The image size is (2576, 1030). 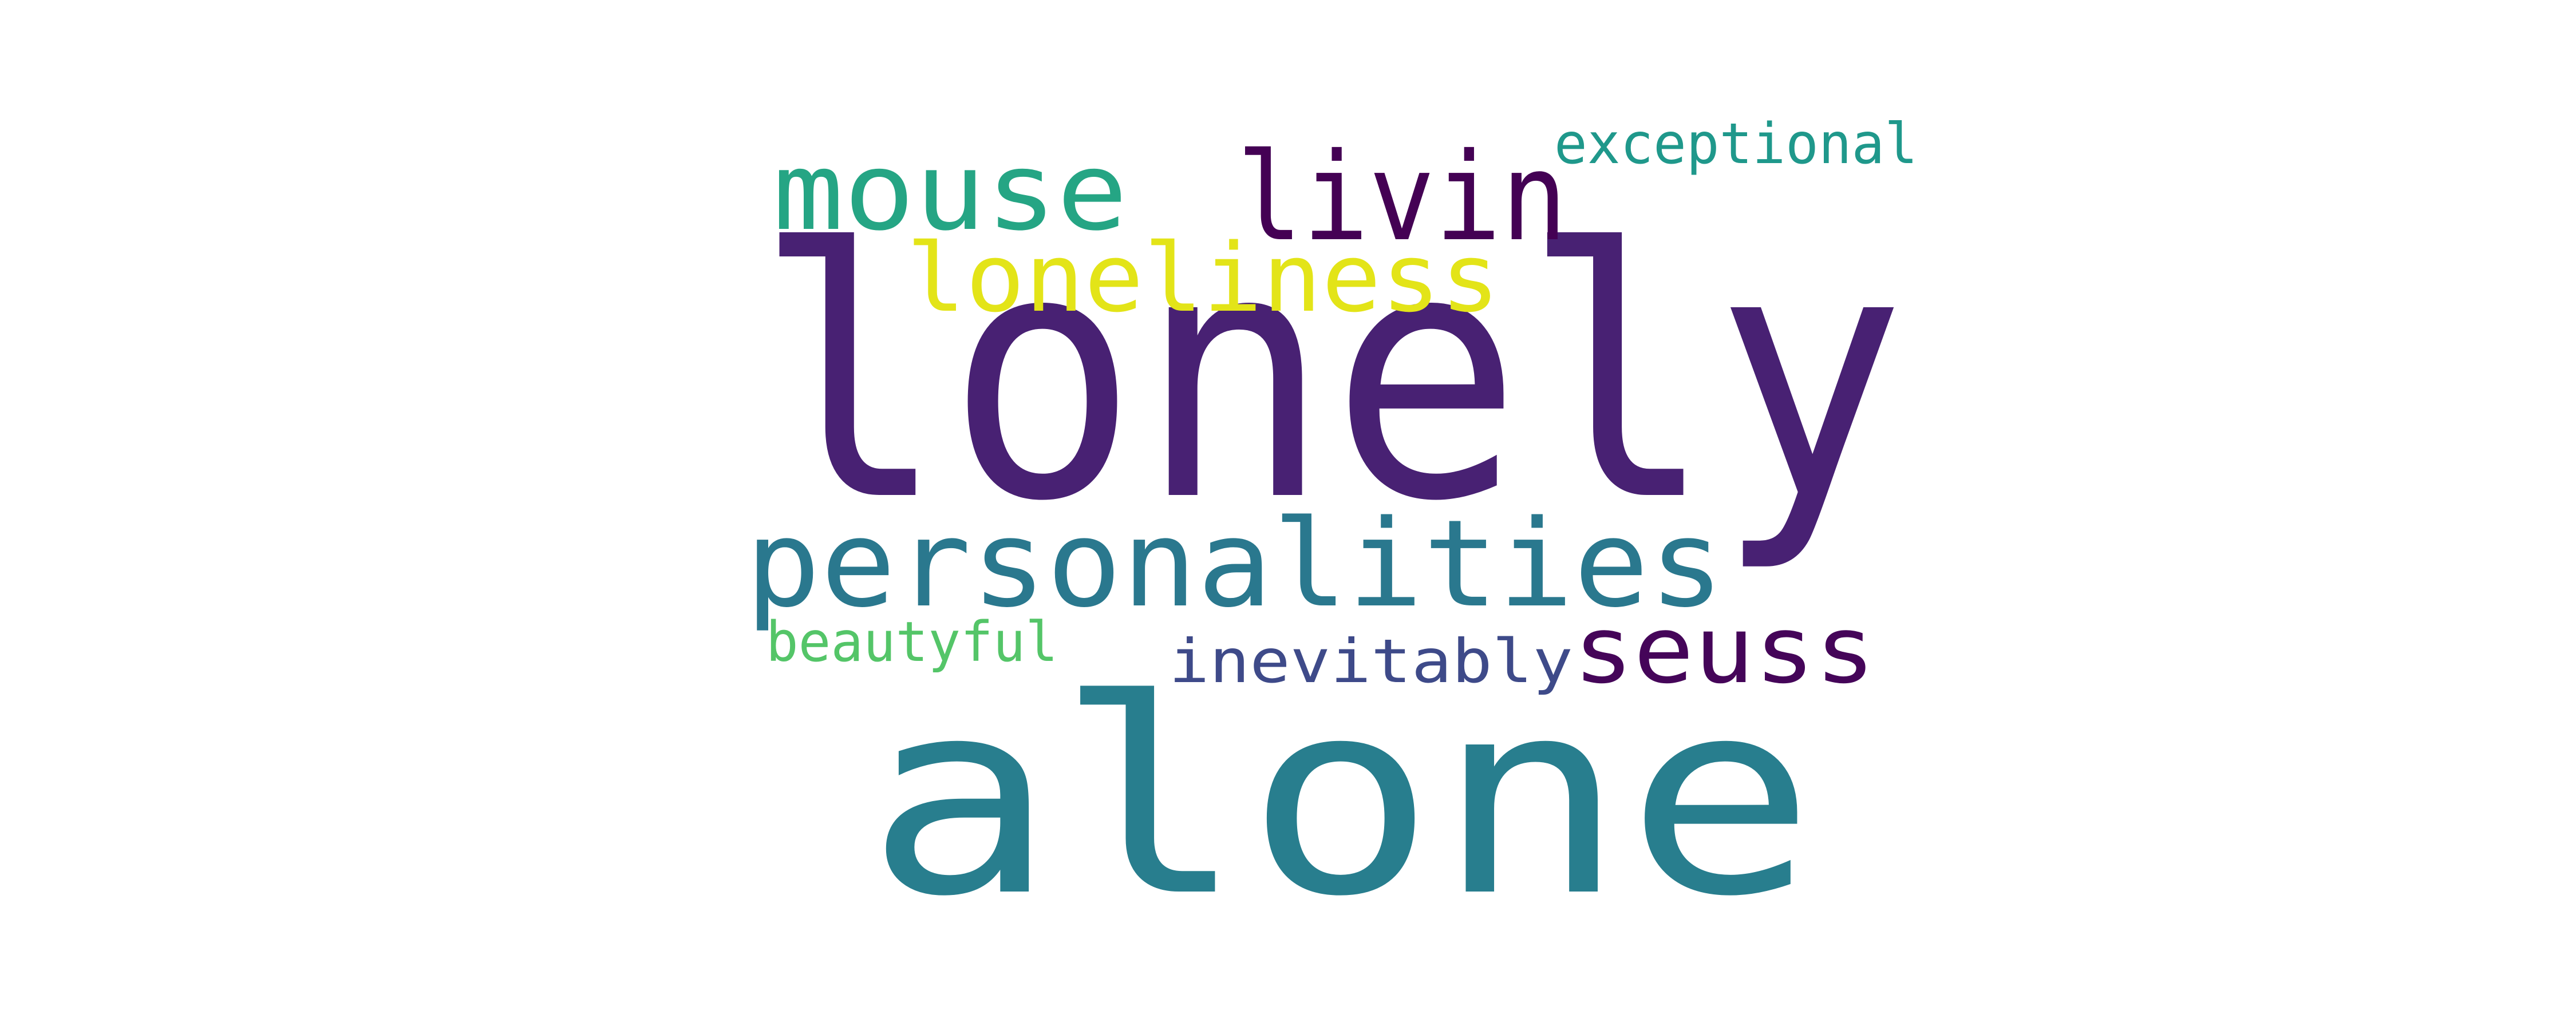 What do you see at coordinates (1401, 197) in the screenshot?
I see `word-livin: livin` at bounding box center [1401, 197].